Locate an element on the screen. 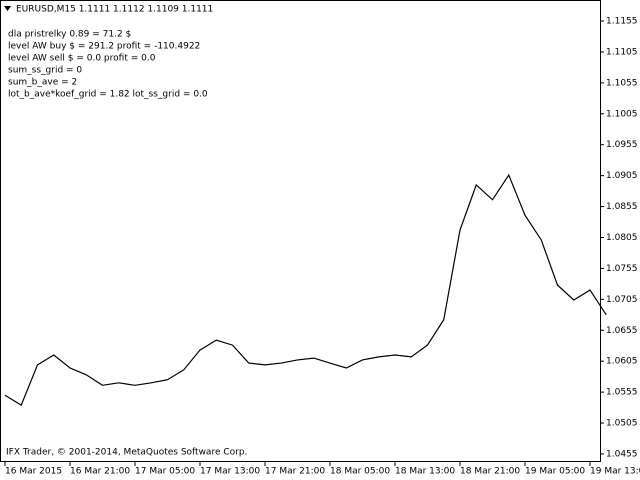  y-tick-label: 1.0855 is located at coordinates (622, 207).